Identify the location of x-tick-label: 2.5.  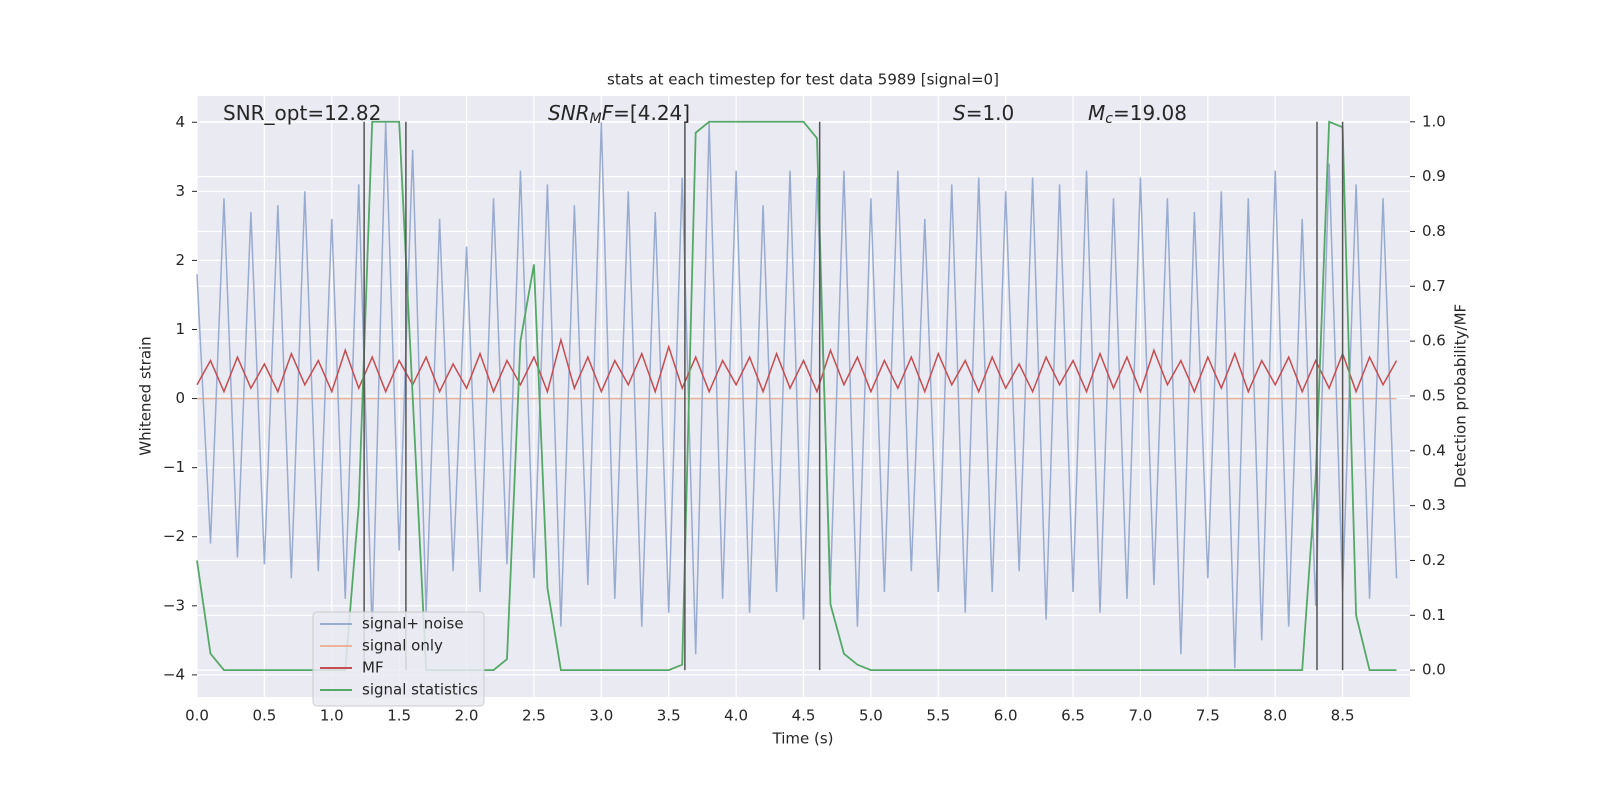
(534, 716).